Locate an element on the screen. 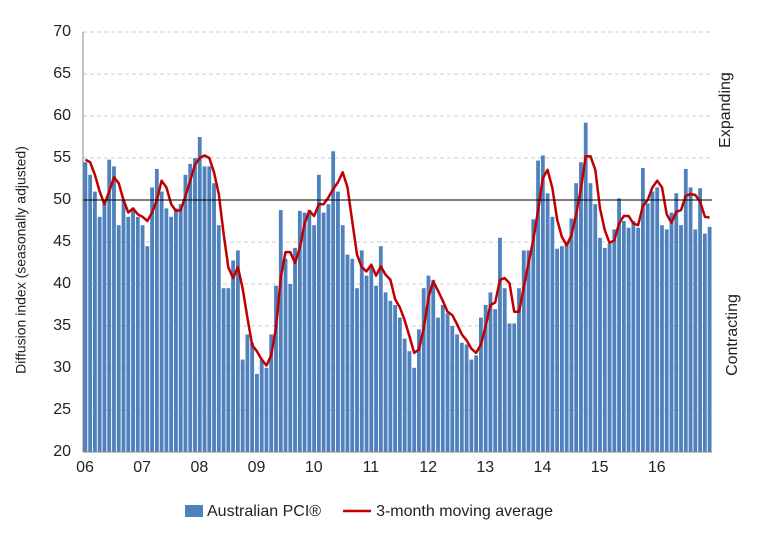 The image size is (768, 545). x-tick-label: 13 is located at coordinates (485, 467).